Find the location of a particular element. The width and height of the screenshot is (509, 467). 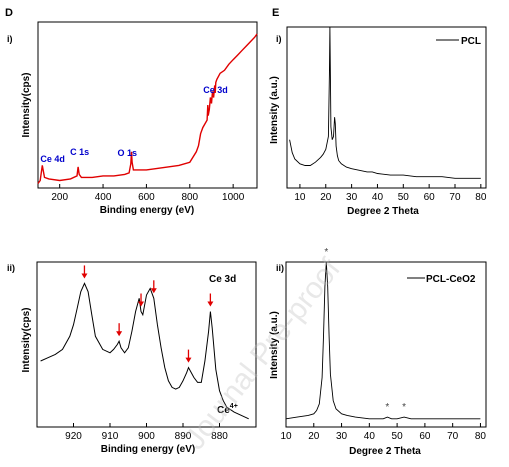

peak-asterisks: * * * is located at coordinates (365, 330).